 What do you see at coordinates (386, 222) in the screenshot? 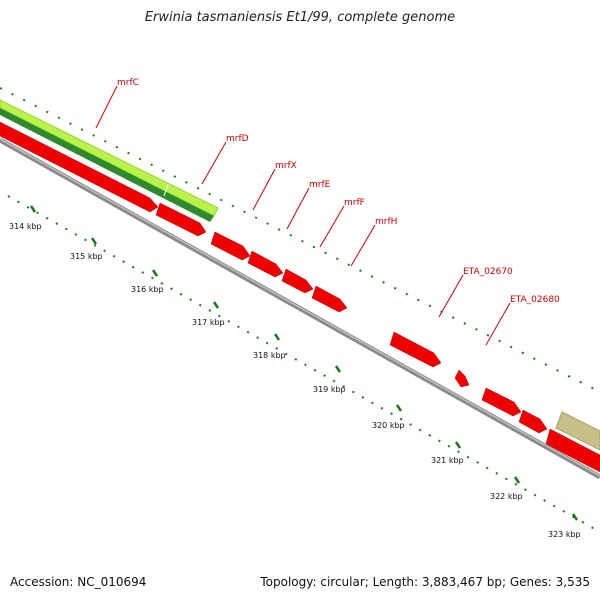
I see `gene-label-mrfH: mrfH` at bounding box center [386, 222].